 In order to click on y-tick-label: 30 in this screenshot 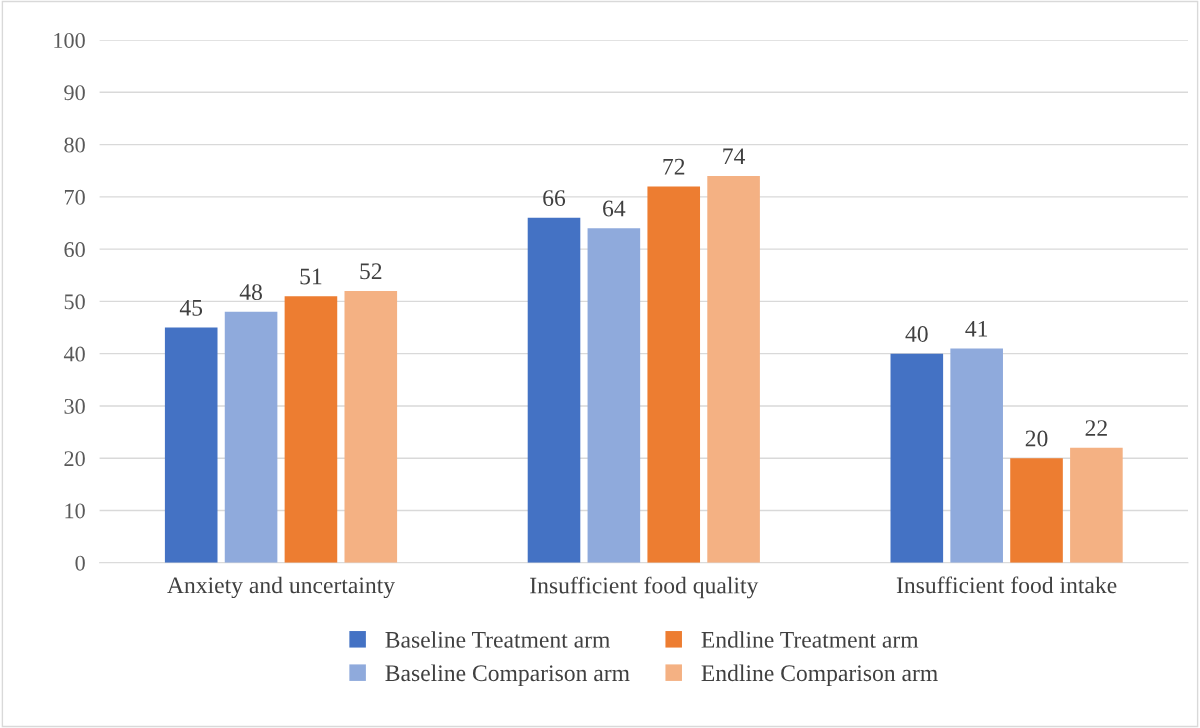, I will do `click(74, 406)`.